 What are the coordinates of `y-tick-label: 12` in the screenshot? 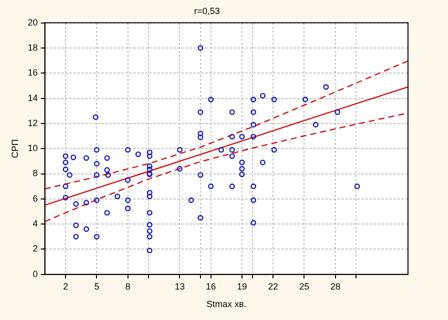 It's located at (33, 123).